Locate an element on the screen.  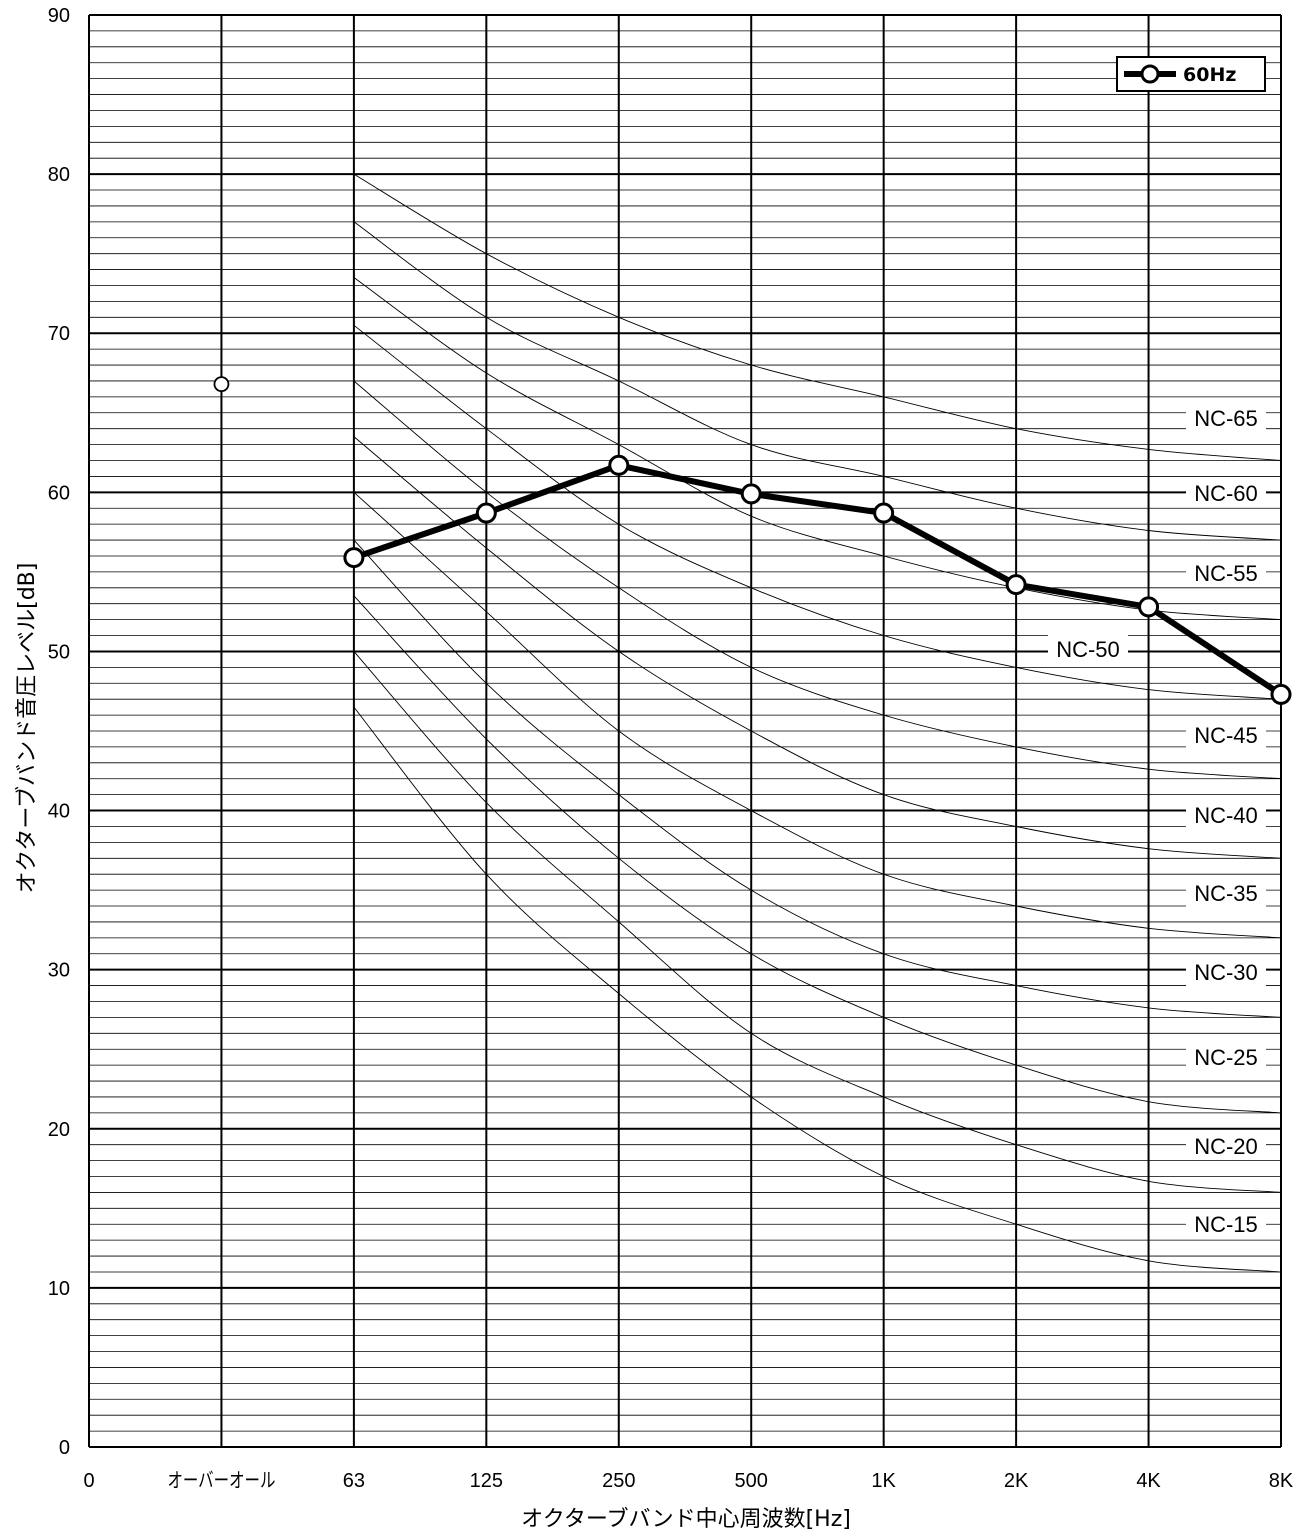
nc-label: NC-40 is located at coordinates (1226, 815).